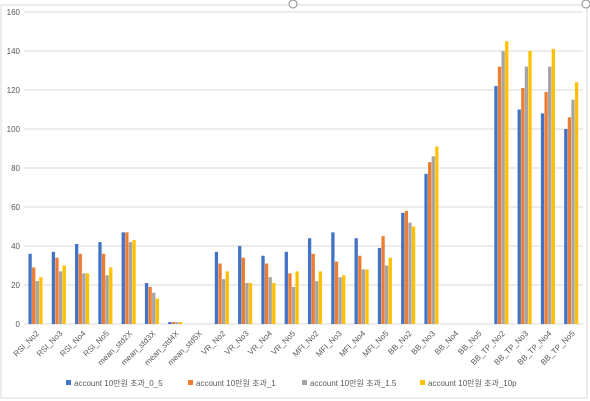 The height and width of the screenshot is (401, 590). I want to click on y-axis-tick-labels: 0 20 40 60 80 100 120 140 160, so click(14, 168).